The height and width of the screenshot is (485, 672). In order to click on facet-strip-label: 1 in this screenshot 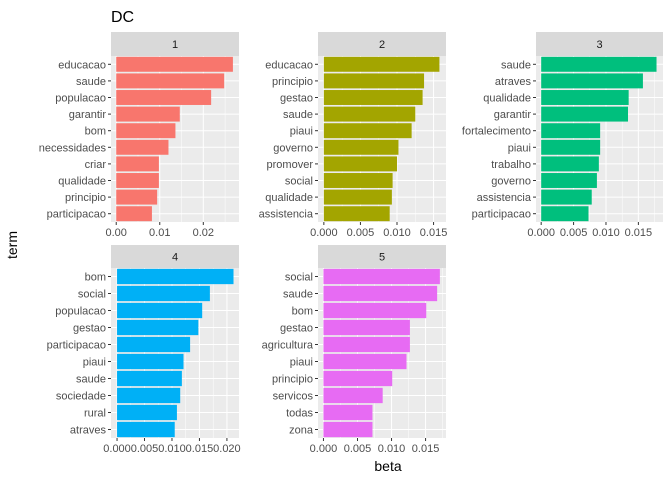, I will do `click(175, 45)`.